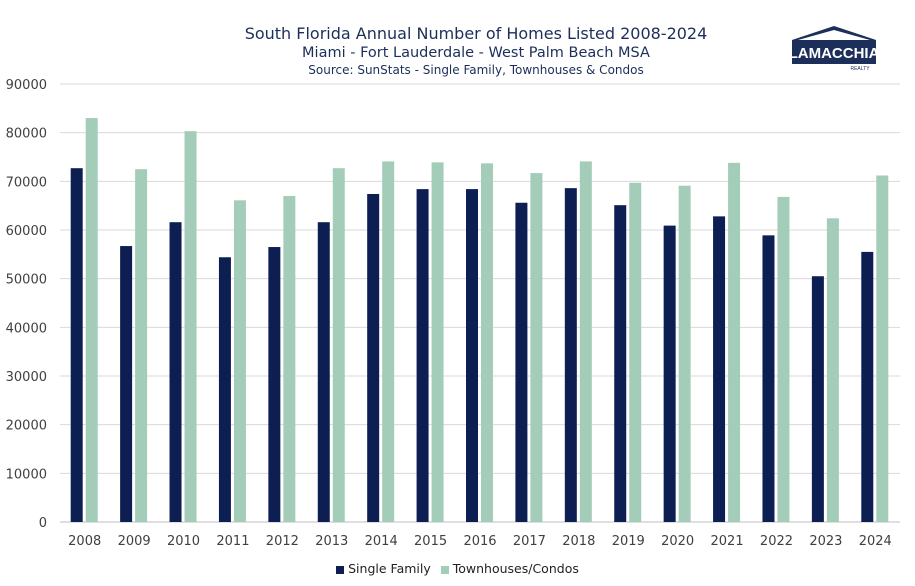 The image size is (915, 586). I want to click on bar-townhouses-2013, so click(338, 345).